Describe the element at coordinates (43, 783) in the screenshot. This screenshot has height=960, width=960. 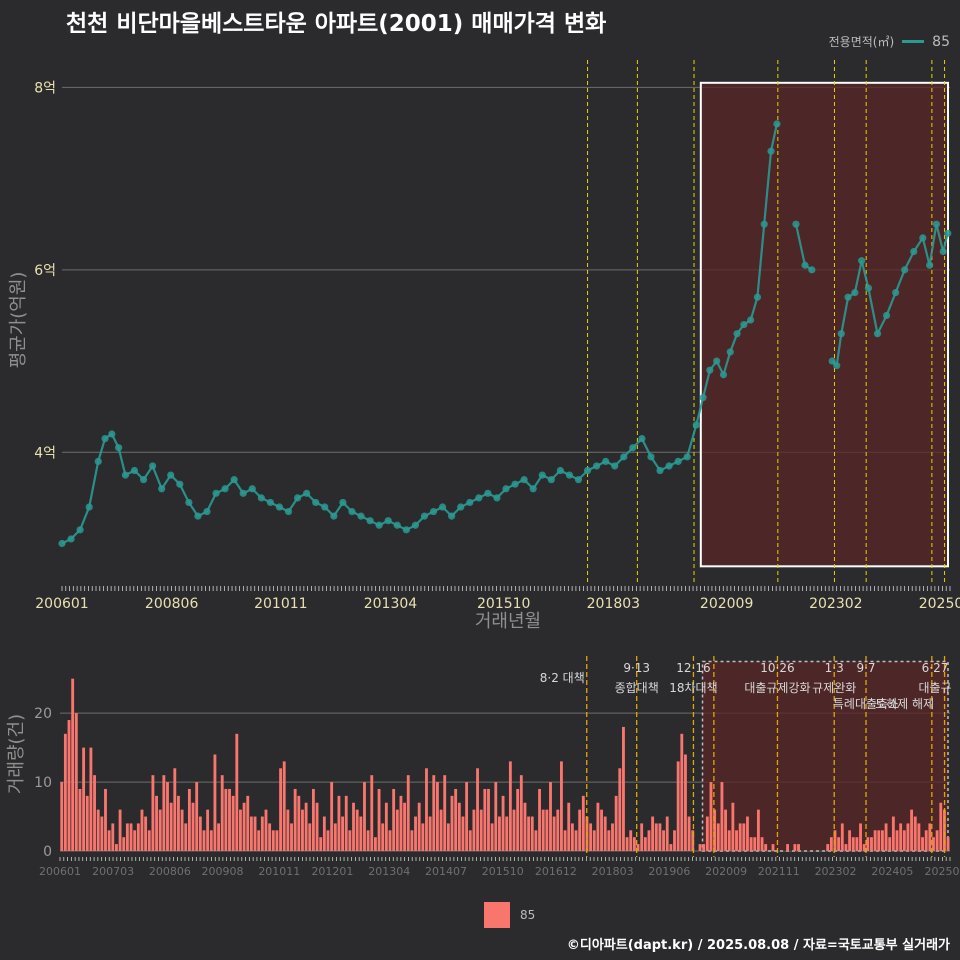
I see `volume-y-tick-label: 10` at that location.